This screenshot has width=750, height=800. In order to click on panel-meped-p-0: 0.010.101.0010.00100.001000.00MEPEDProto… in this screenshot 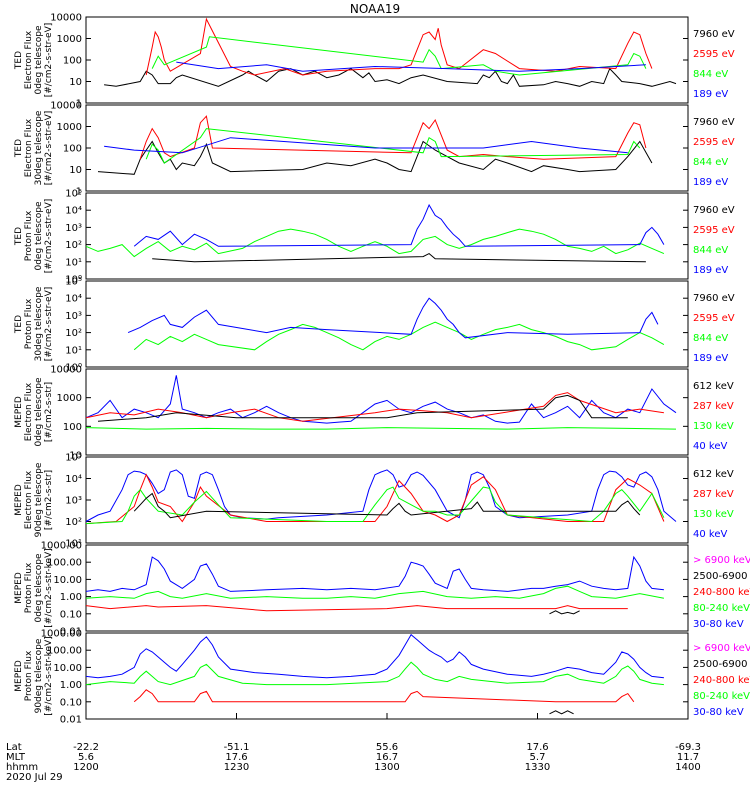, I will do `click(382, 589)`.